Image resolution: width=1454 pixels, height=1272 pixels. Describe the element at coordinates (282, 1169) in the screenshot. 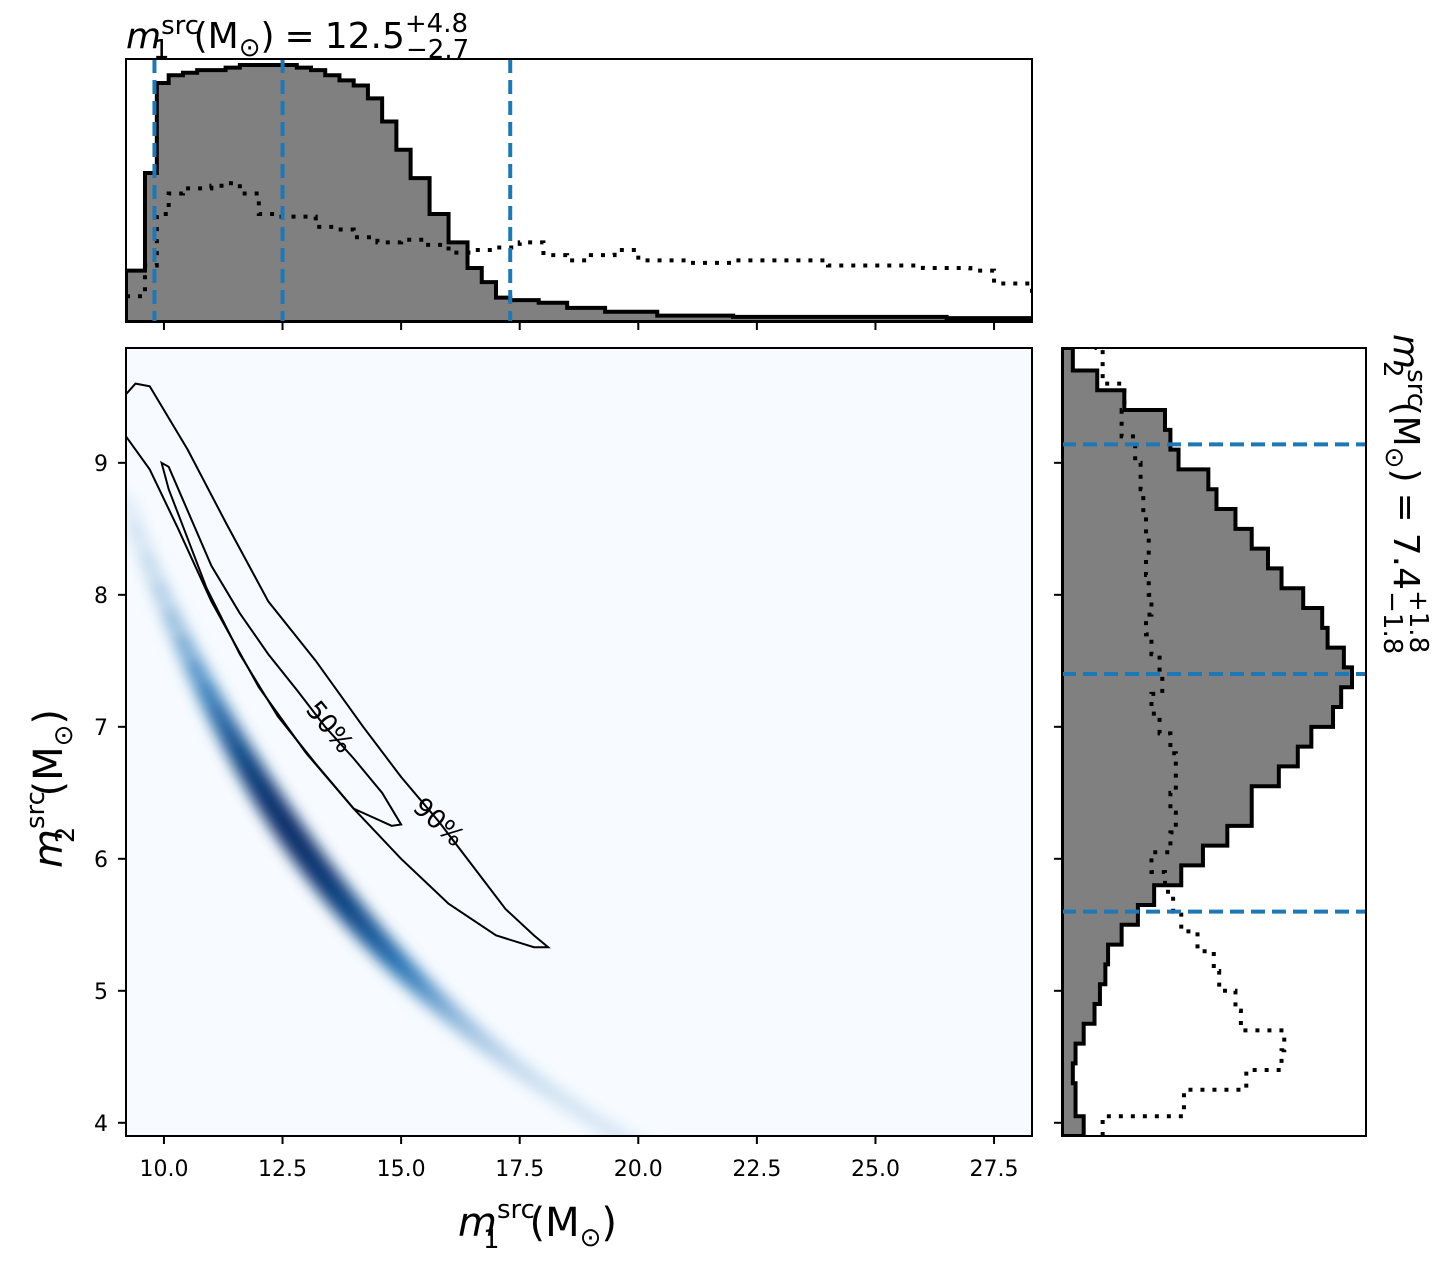

I see `x-tick-label: 12.5` at that location.